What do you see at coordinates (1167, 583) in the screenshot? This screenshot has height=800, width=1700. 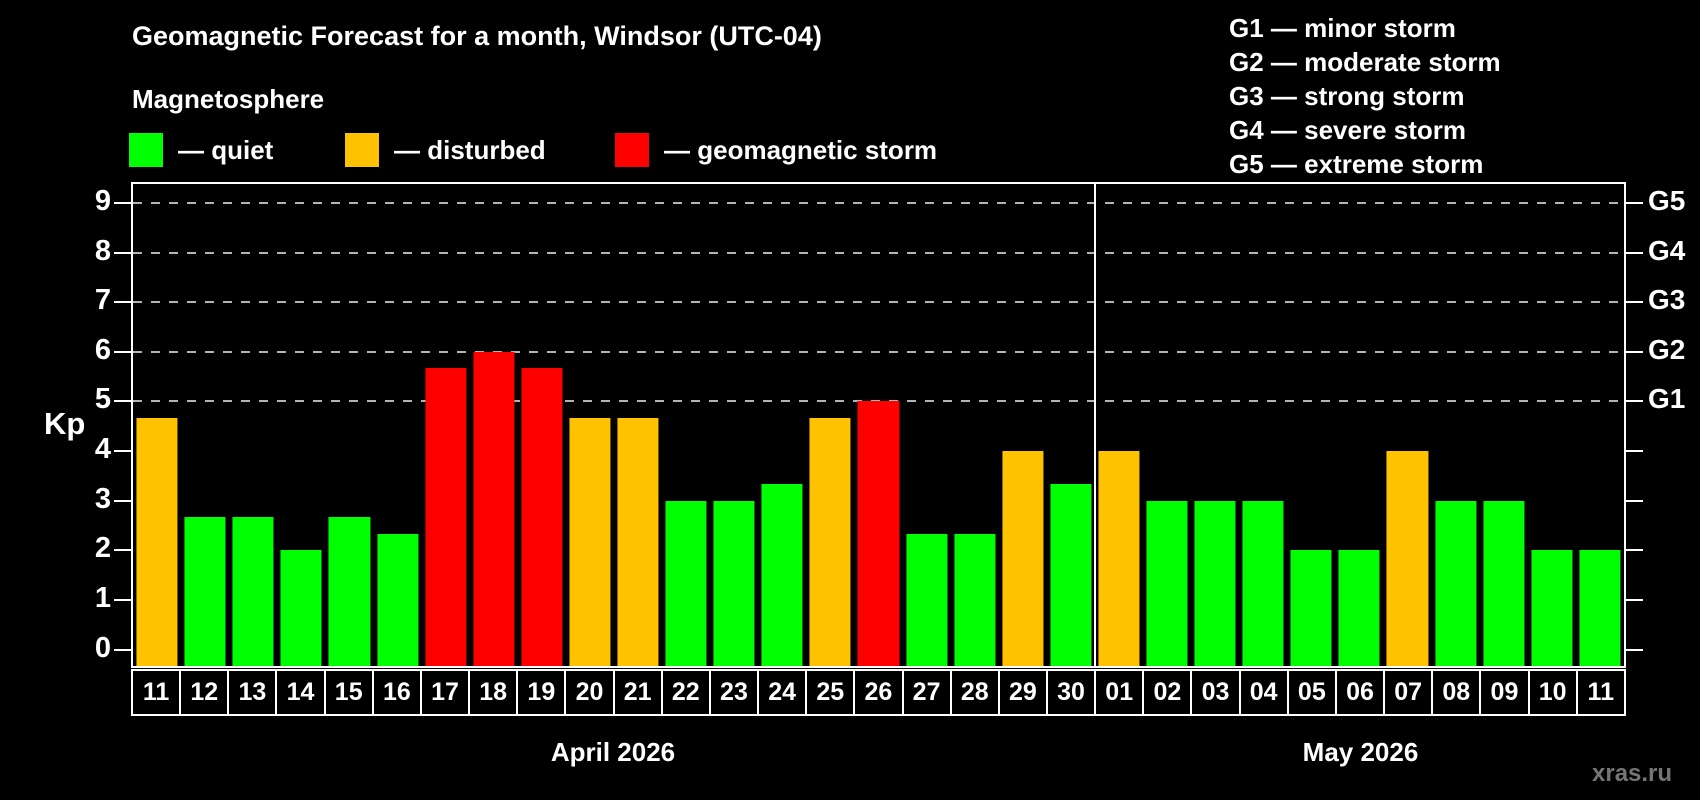 I see `kp-bar-day-02-quiet` at bounding box center [1167, 583].